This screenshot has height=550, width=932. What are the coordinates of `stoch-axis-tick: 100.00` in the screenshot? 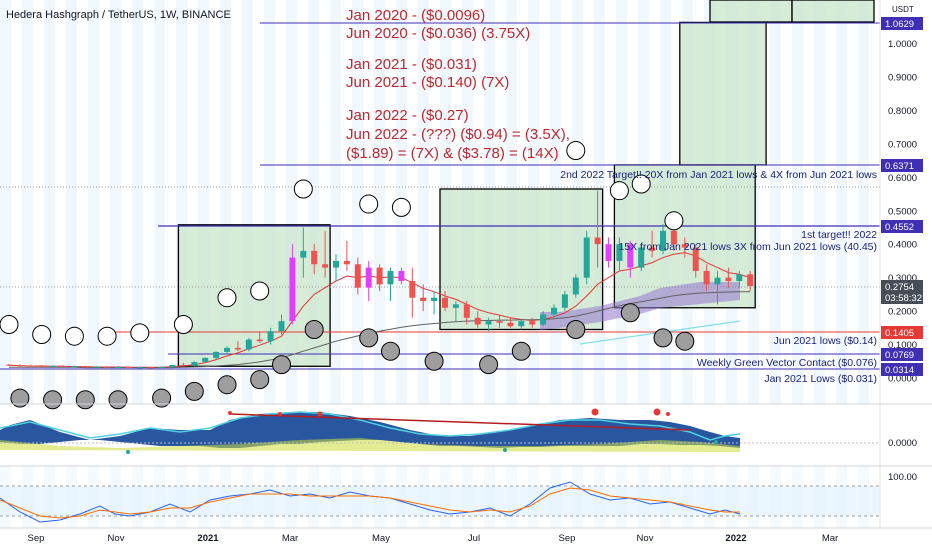 It's located at (902, 477).